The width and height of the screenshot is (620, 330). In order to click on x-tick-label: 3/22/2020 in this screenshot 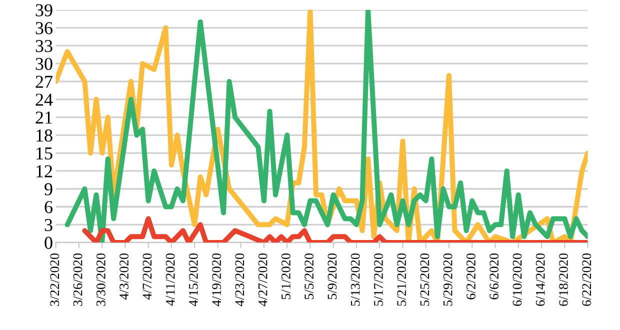, I will do `click(55, 279)`.